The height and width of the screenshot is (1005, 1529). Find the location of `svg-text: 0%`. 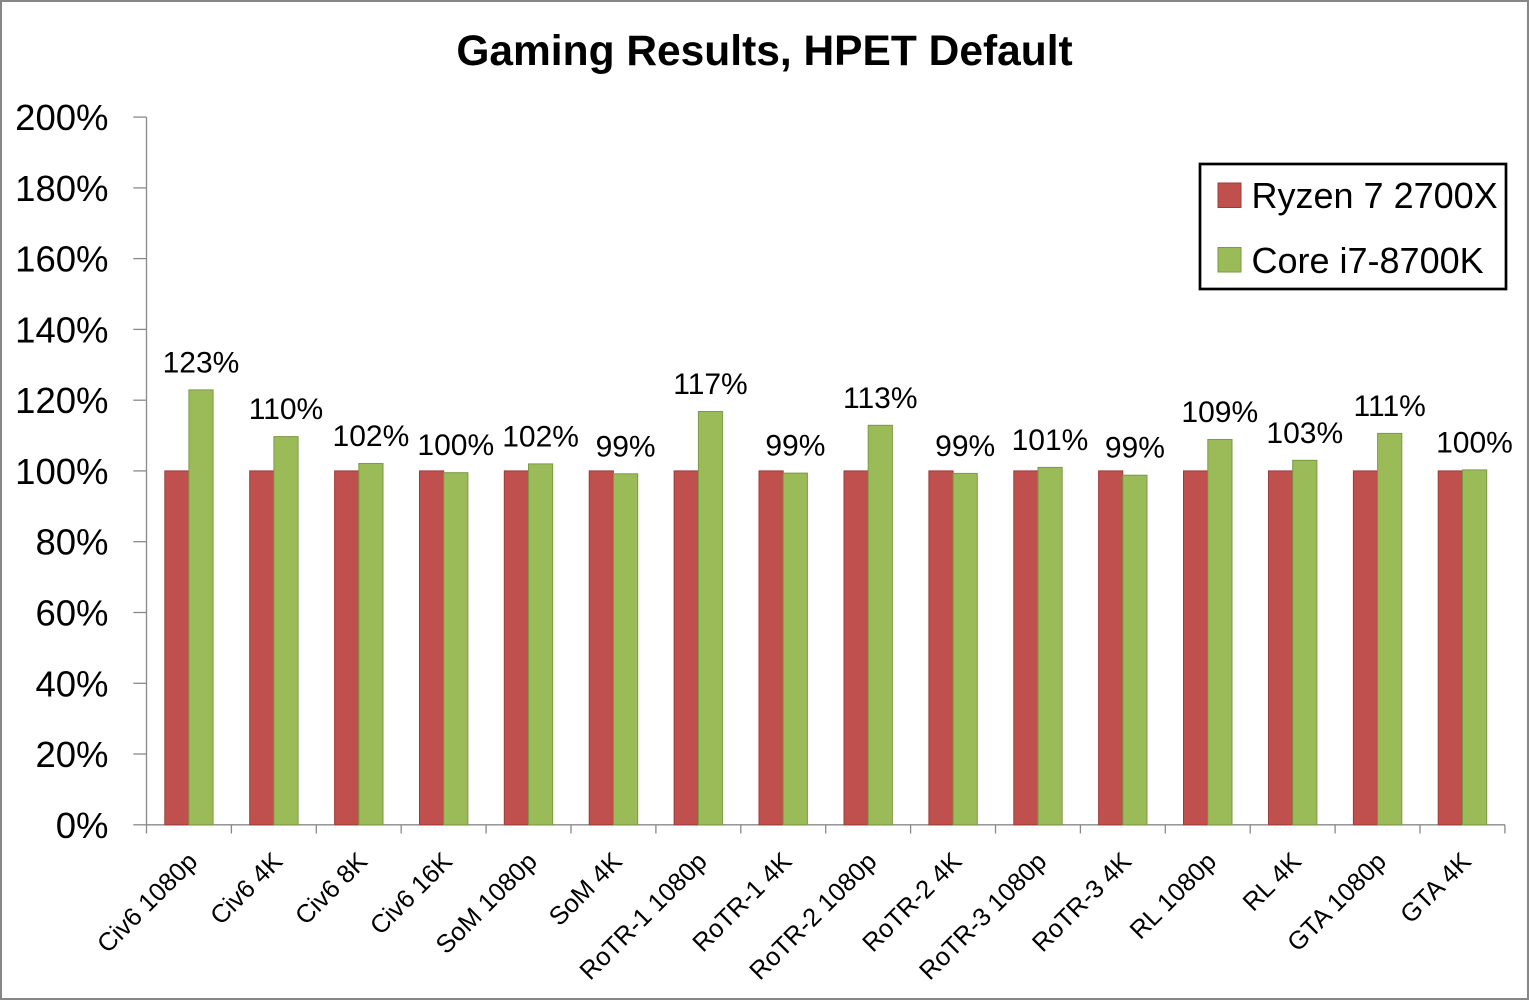

svg-text: 0% is located at coordinates (82, 825).